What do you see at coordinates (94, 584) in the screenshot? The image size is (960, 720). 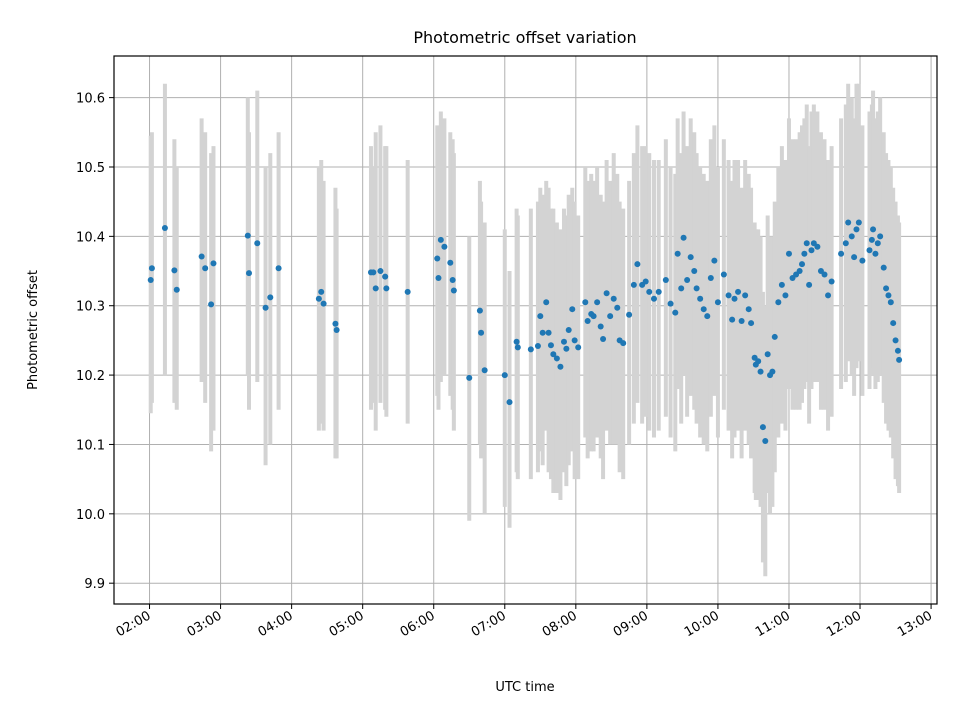 I see `y-tick-label: 9.9` at bounding box center [94, 584].